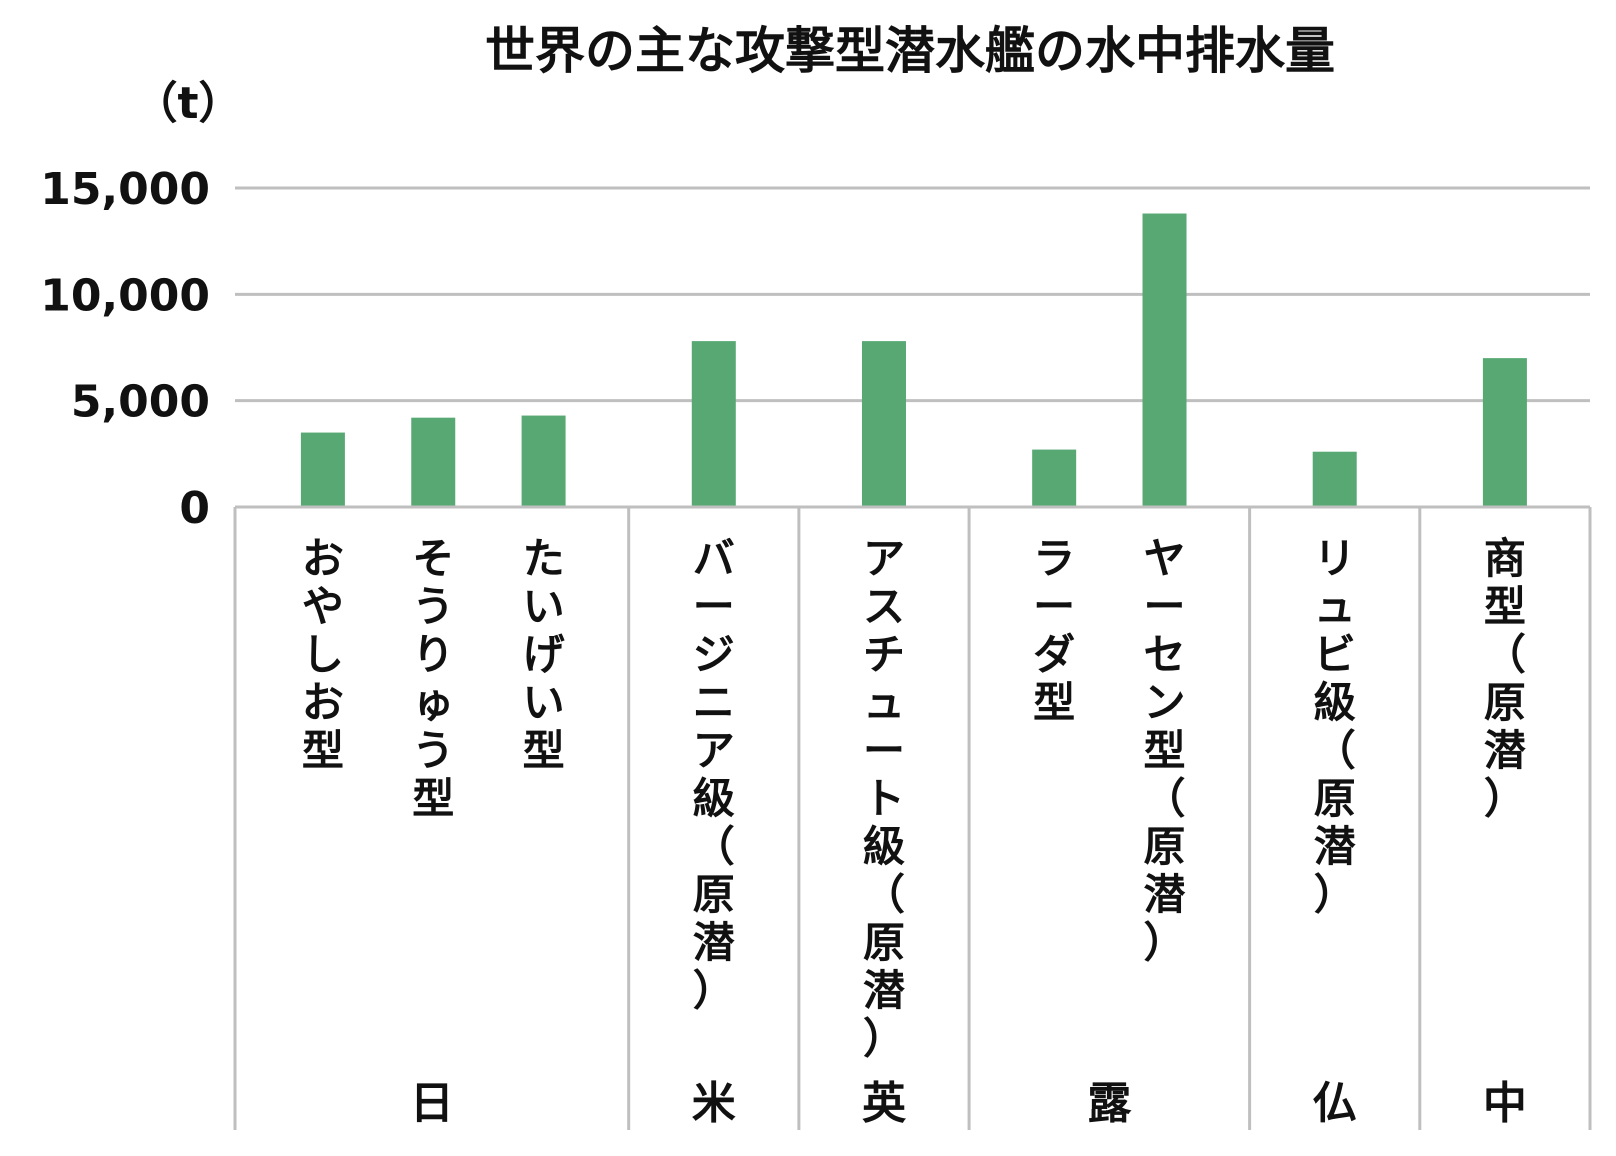 This screenshot has width=1616, height=1156. I want to click on x-tick-label: そうりゅう型, so click(433, 678).